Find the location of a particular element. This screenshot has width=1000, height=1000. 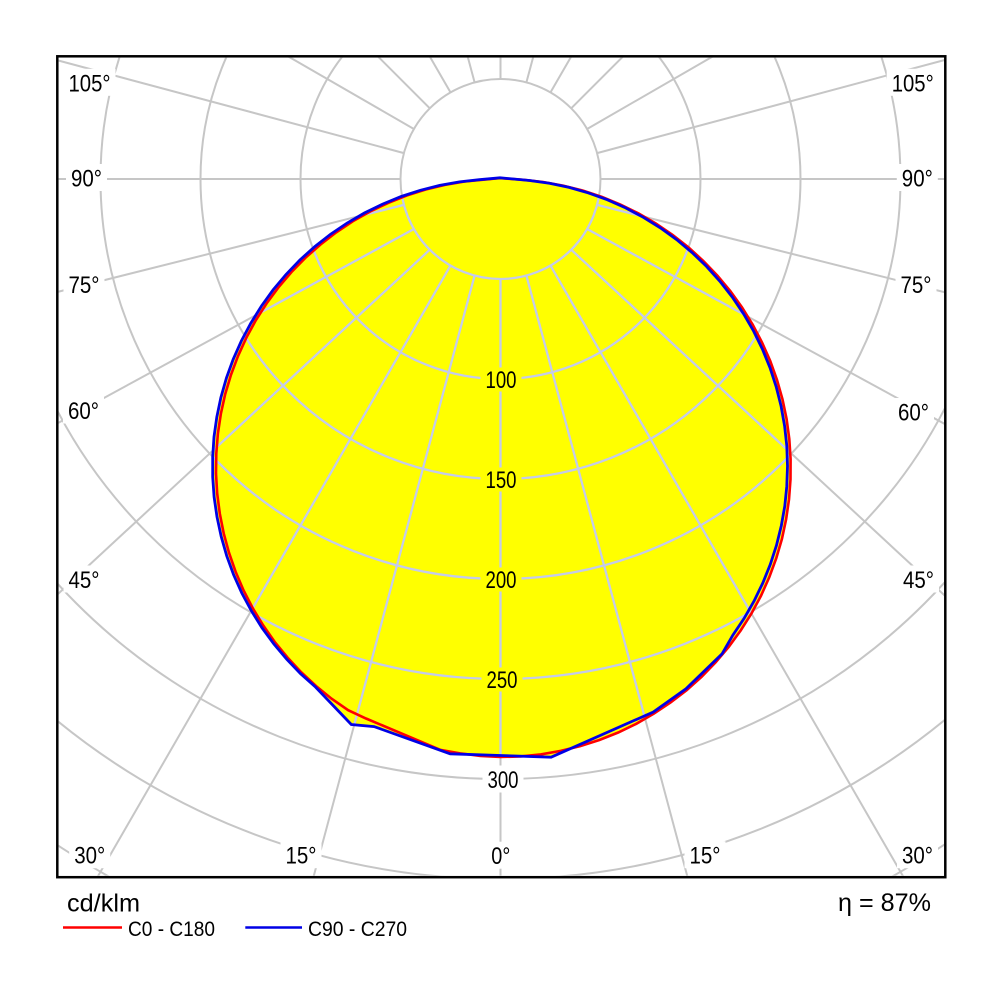

svg-text: C90 - C270 is located at coordinates (357, 929).